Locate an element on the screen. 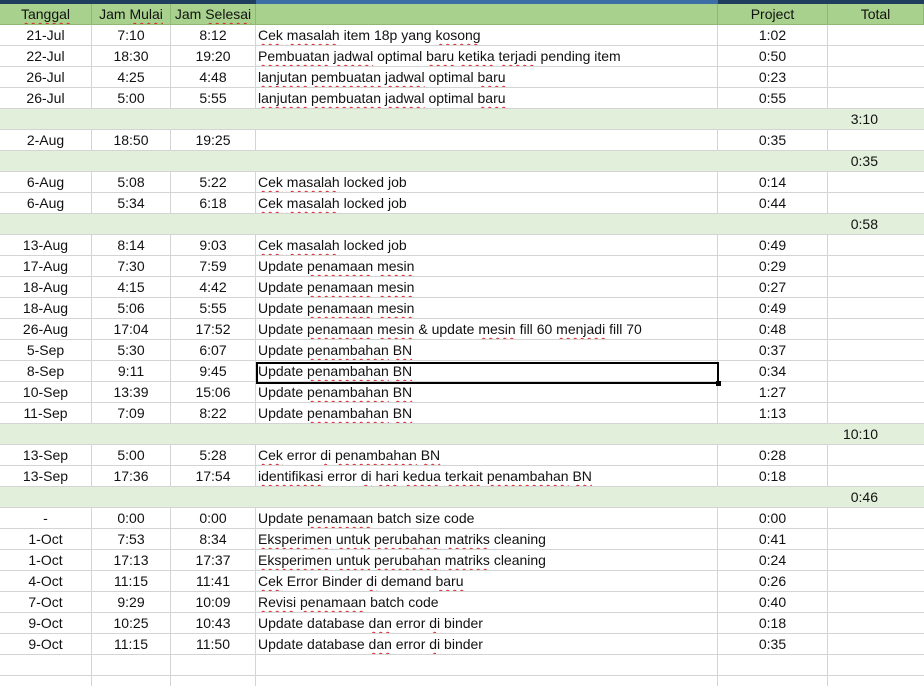 The height and width of the screenshot is (686, 924). fill-handle is located at coordinates (718, 383).